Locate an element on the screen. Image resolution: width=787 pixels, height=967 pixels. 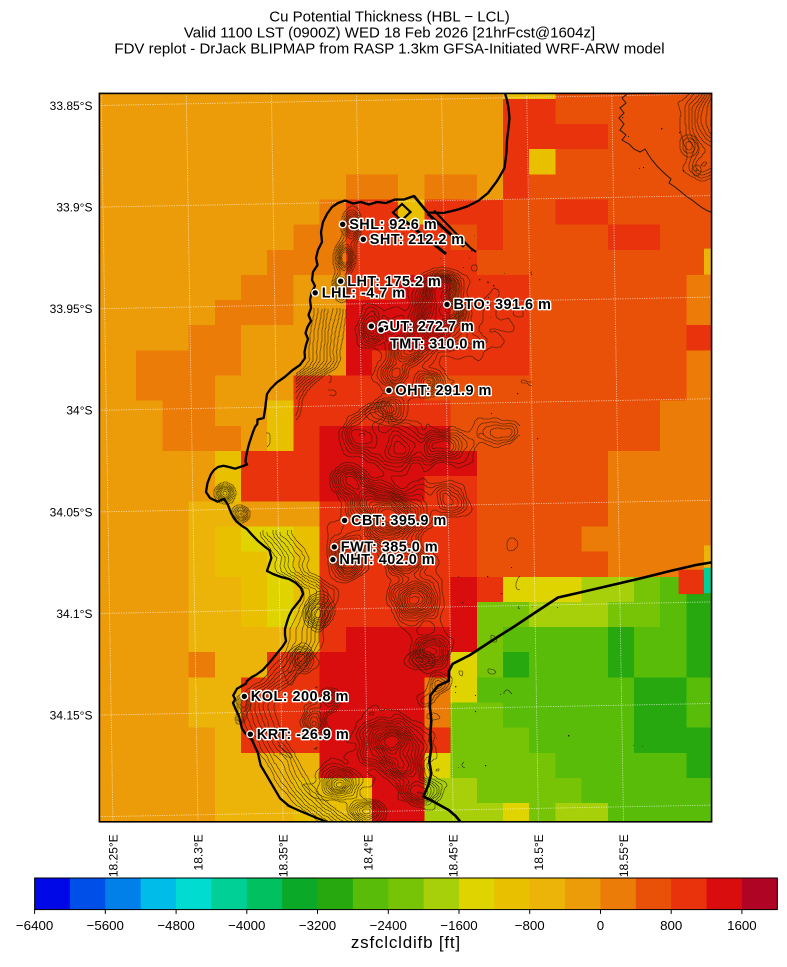
svg-text: LHL: -4.7 m is located at coordinates (364, 293).